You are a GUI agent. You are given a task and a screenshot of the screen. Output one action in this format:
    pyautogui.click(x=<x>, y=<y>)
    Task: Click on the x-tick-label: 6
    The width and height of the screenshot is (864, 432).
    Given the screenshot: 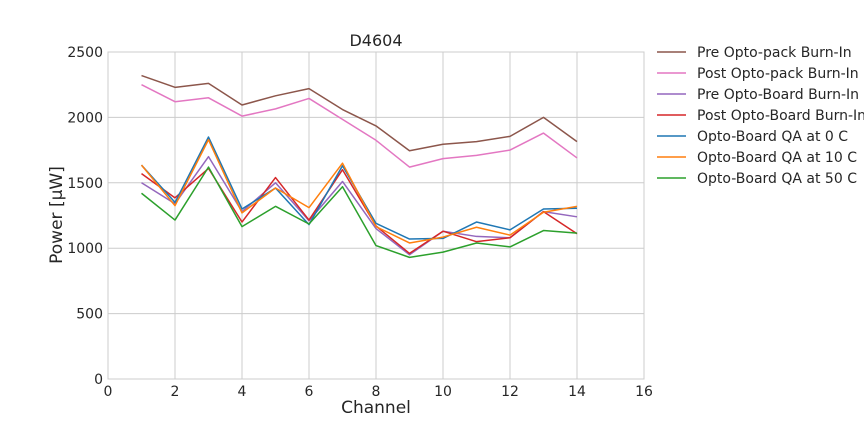 What is the action you would take?
    pyautogui.click(x=309, y=392)
    